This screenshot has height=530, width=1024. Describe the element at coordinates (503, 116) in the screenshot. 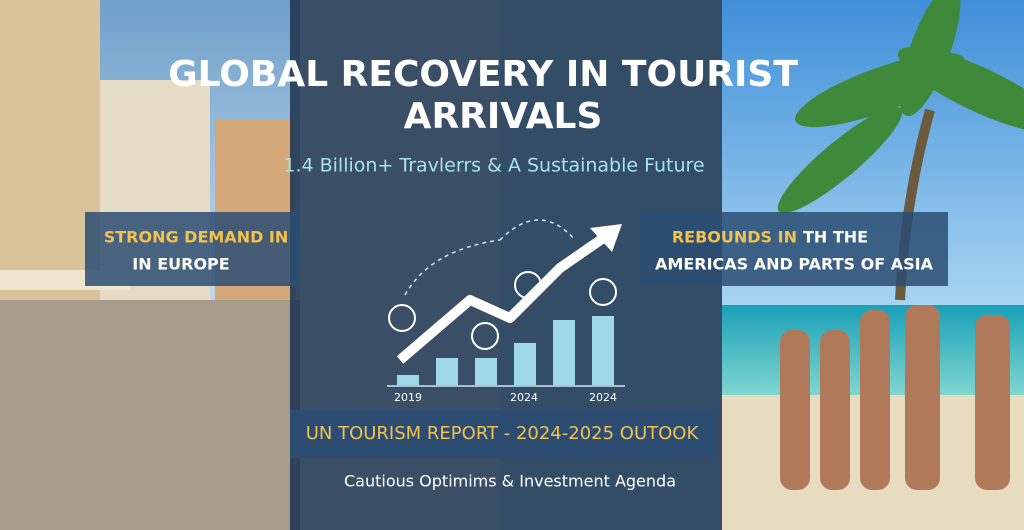

I see `title: ARRIVALS` at that location.